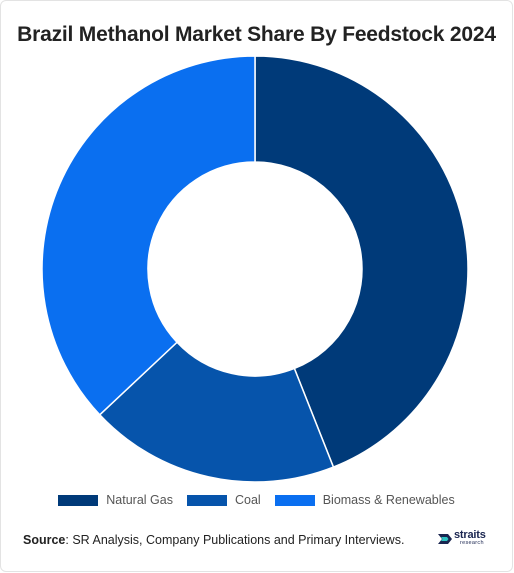 The image size is (514, 573). I want to click on logo-tagline: research, so click(472, 543).